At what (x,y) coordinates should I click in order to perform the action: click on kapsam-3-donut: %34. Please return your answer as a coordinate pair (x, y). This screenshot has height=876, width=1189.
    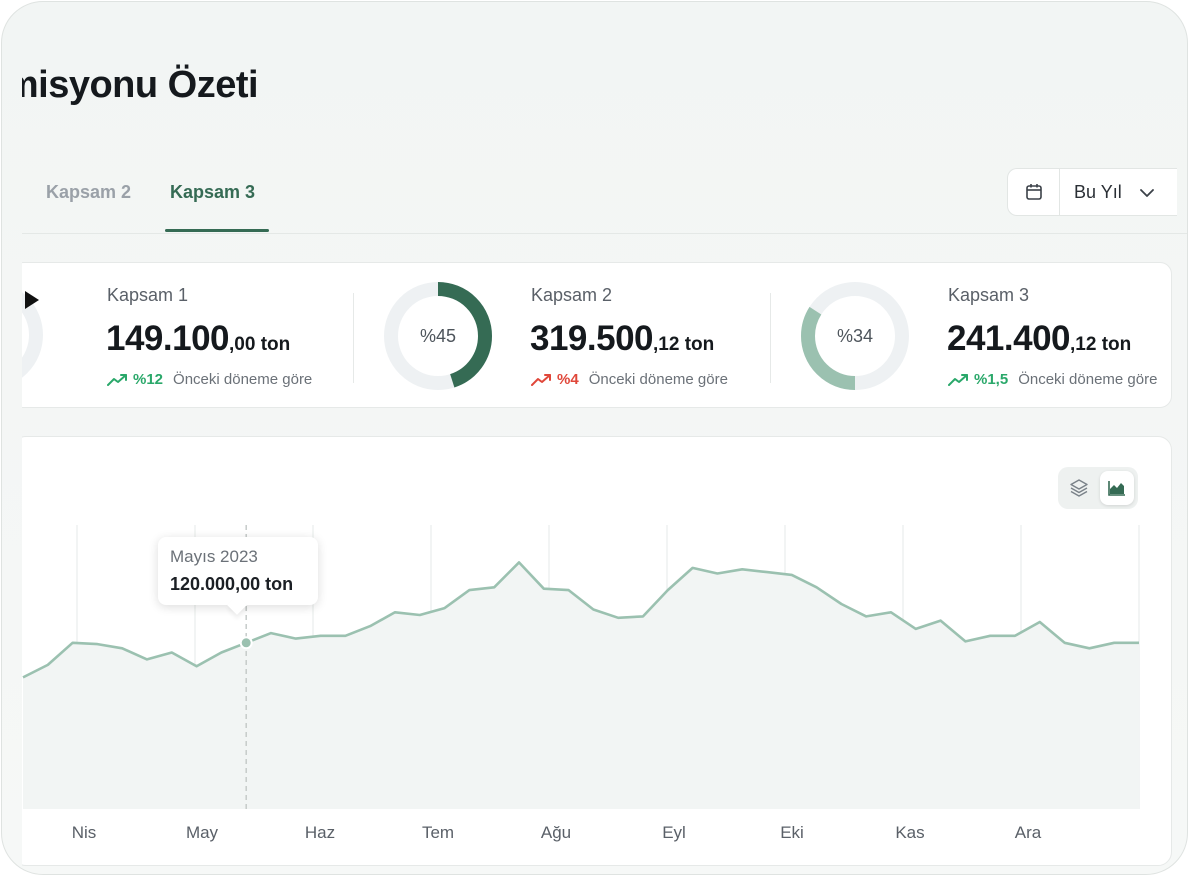
    Looking at the image, I should click on (855, 336).